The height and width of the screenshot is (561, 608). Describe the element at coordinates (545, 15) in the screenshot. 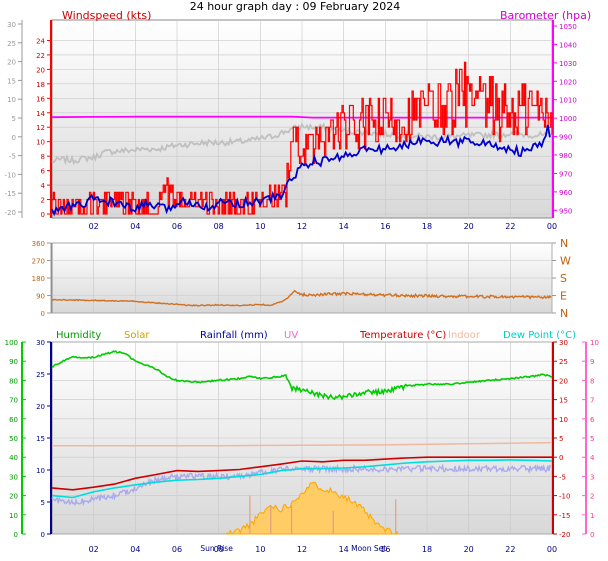

I see `barometer-legend: Barometer (hpa)` at that location.